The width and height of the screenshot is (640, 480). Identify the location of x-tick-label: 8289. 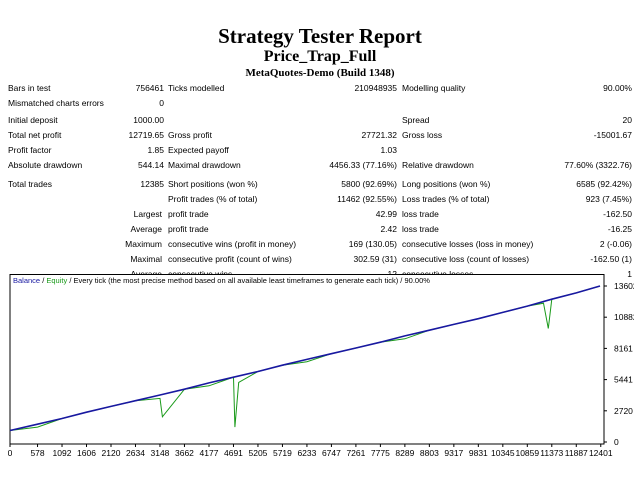
(404, 453).